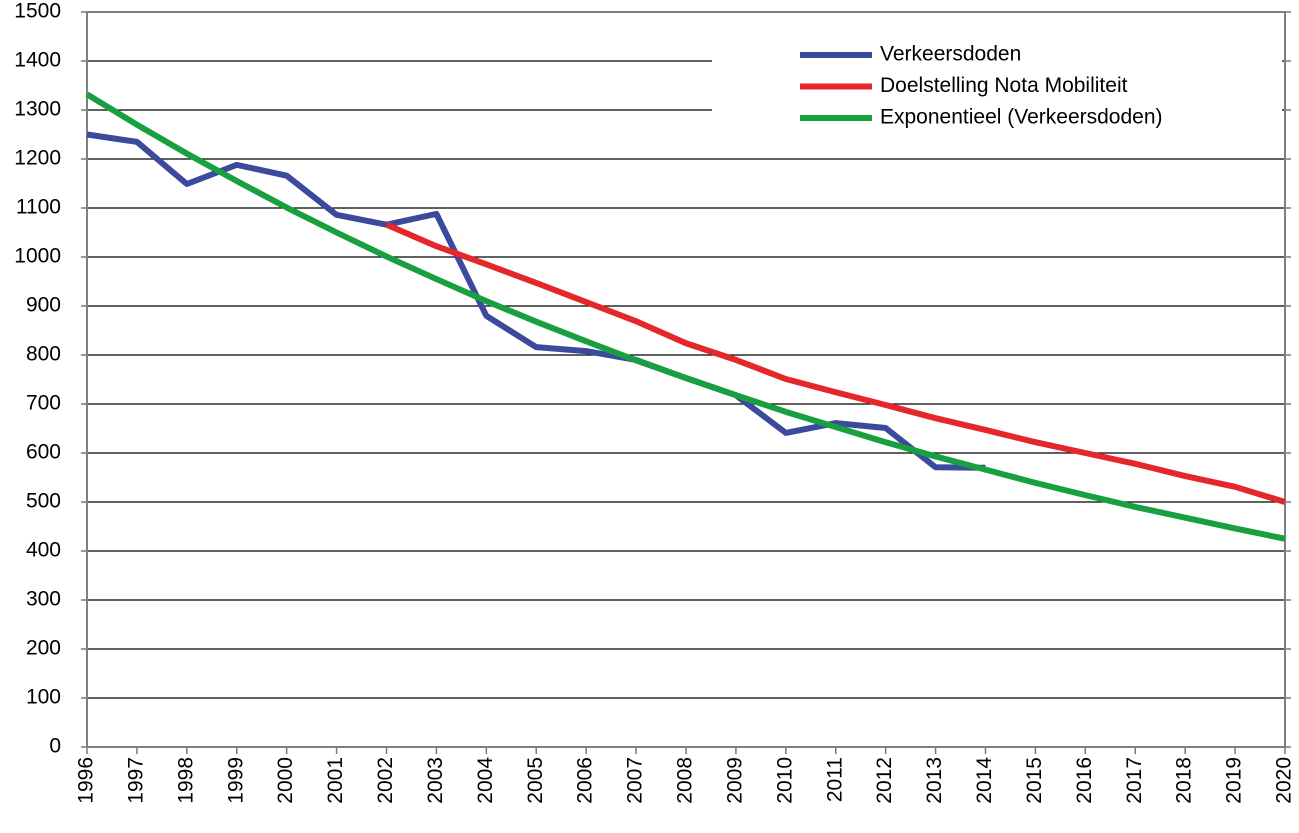  I want to click on legend-label: Exponentieel (Verkeersdoden), so click(1021, 117).